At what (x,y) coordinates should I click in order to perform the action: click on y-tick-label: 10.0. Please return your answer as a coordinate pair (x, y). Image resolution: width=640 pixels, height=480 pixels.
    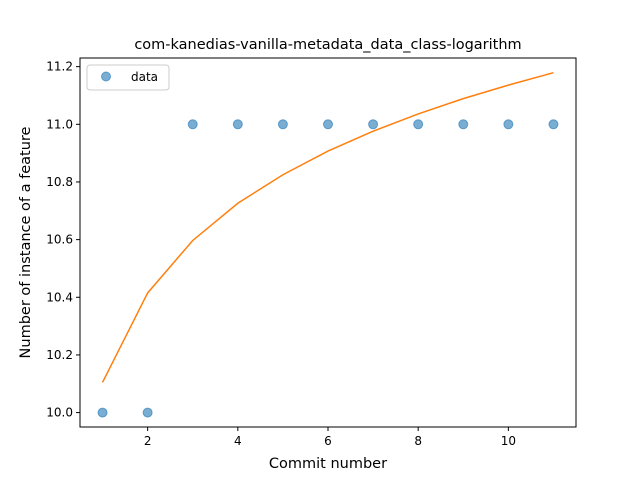
    Looking at the image, I should click on (59, 413).